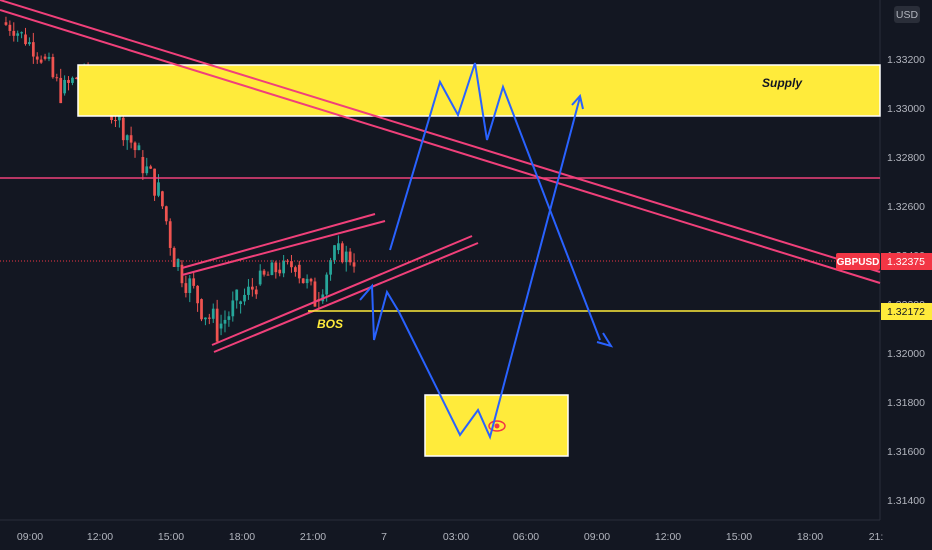  I want to click on projection-path-up, so click(495, 201).